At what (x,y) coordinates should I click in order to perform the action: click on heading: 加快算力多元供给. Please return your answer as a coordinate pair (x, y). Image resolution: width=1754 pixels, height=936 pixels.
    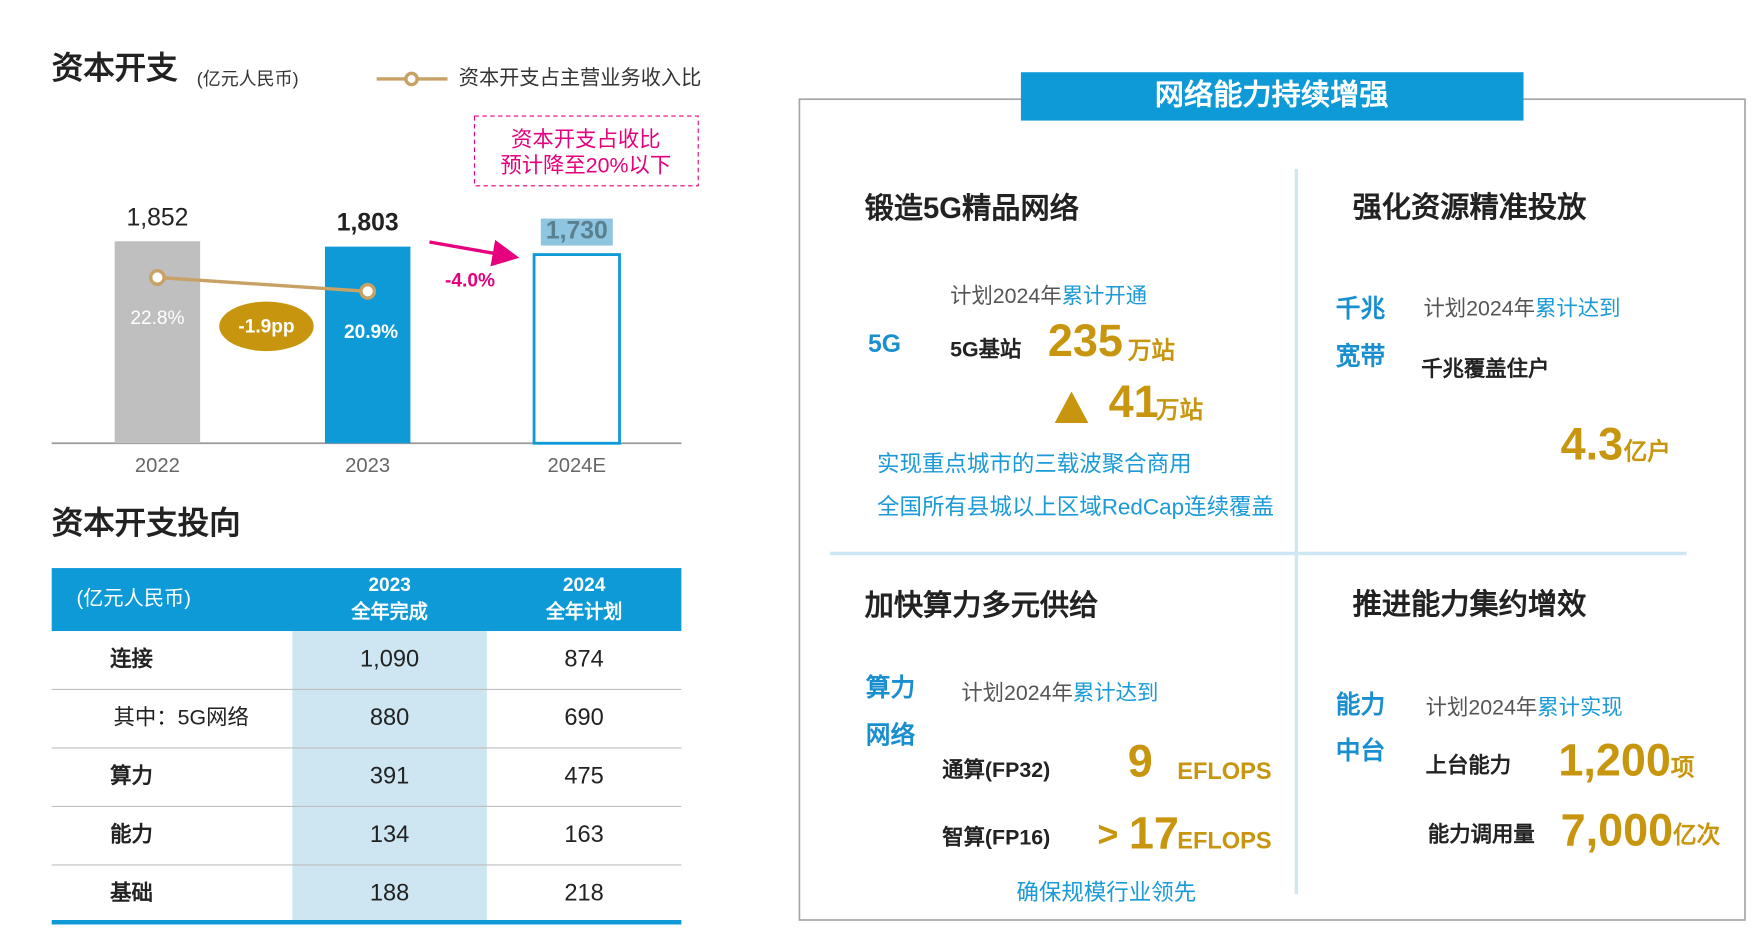
    Looking at the image, I should click on (982, 605).